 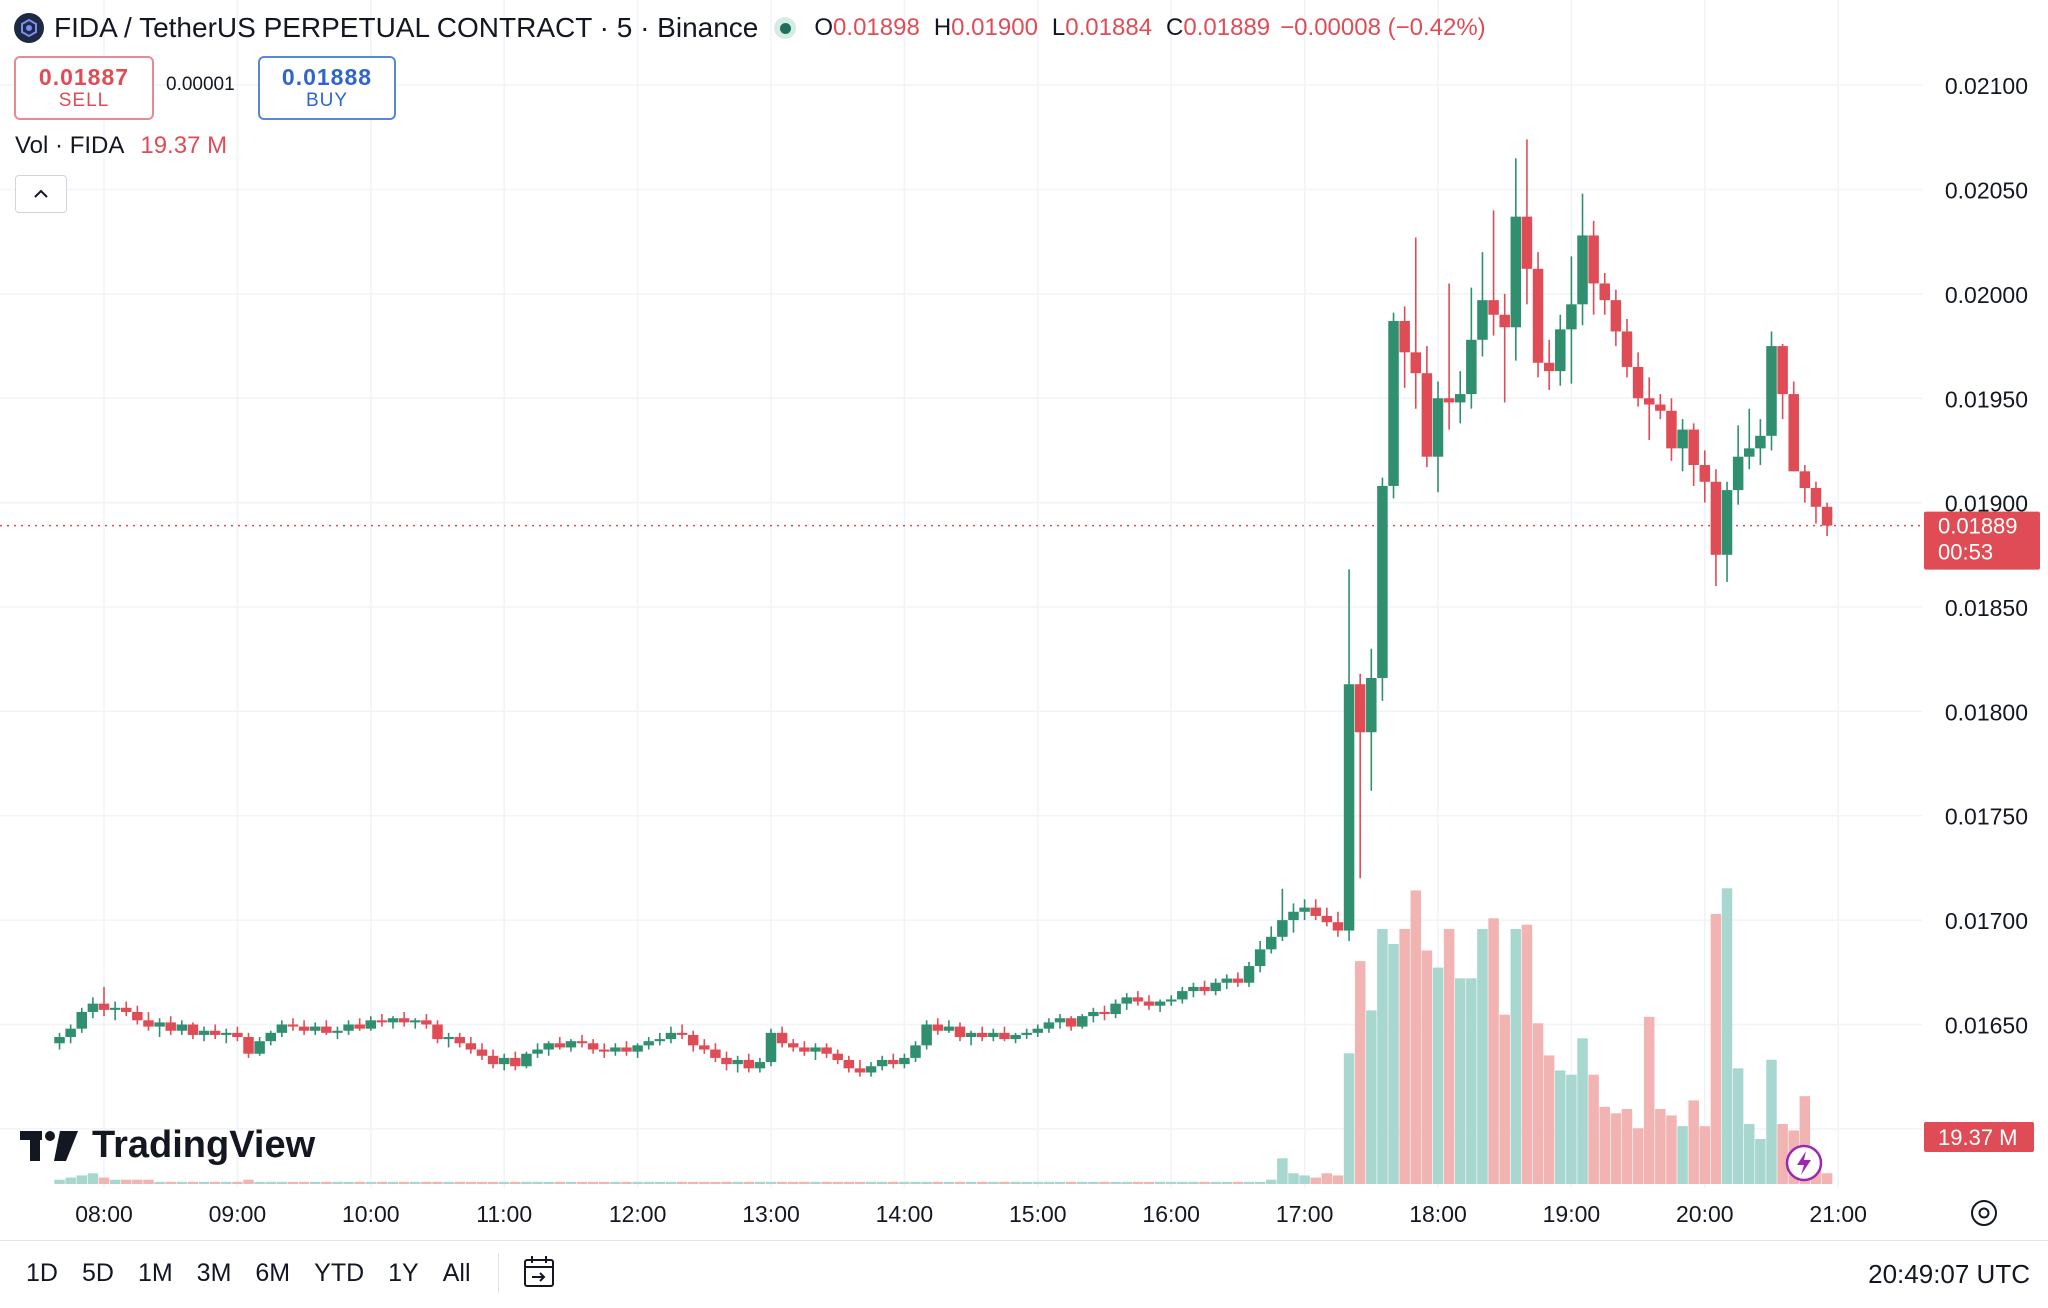 What do you see at coordinates (155, 1273) in the screenshot?
I see `range-1m: 1M` at bounding box center [155, 1273].